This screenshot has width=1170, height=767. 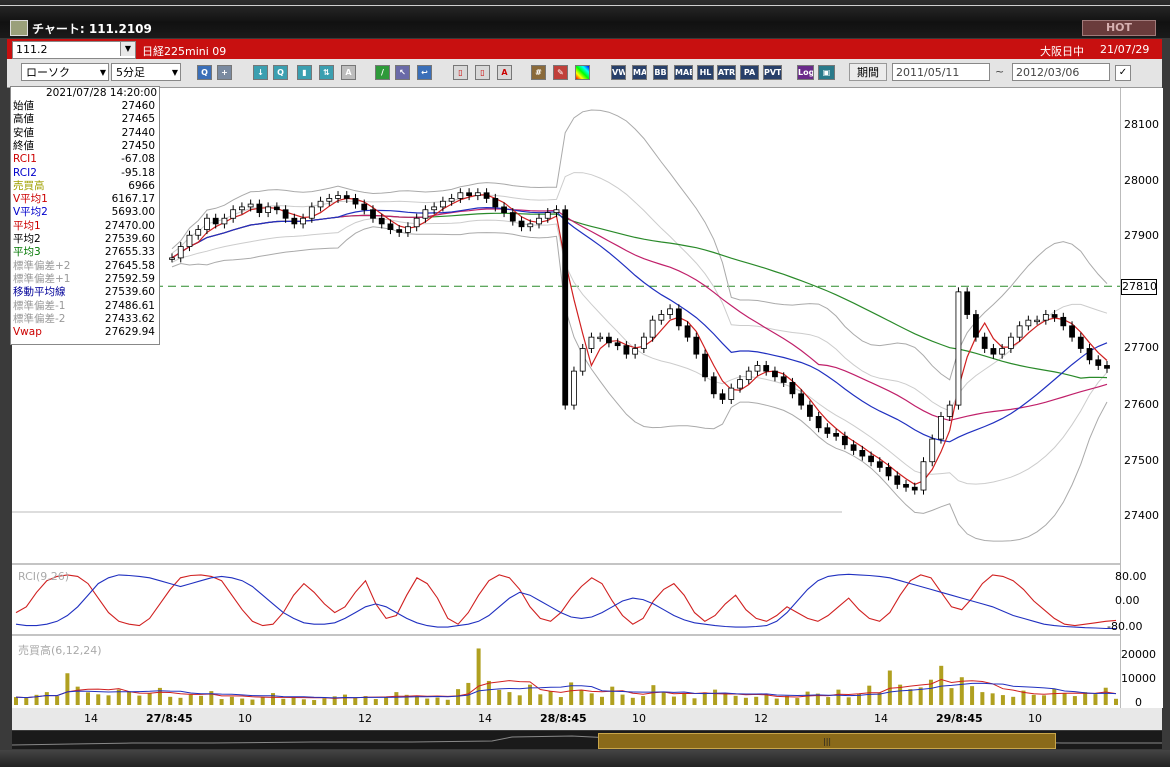 I want to click on palette-icon, so click(x=582, y=72).